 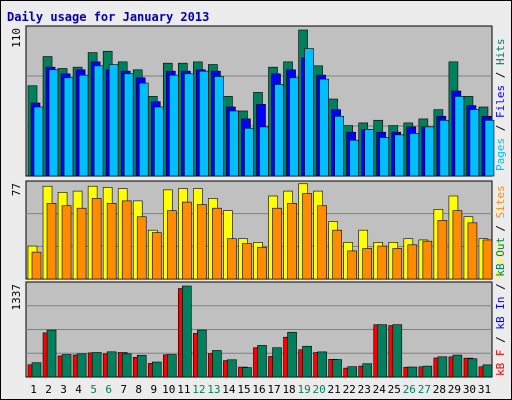 I want to click on legend-3: kB F / kB In / kB Out, so click(x=500, y=306).